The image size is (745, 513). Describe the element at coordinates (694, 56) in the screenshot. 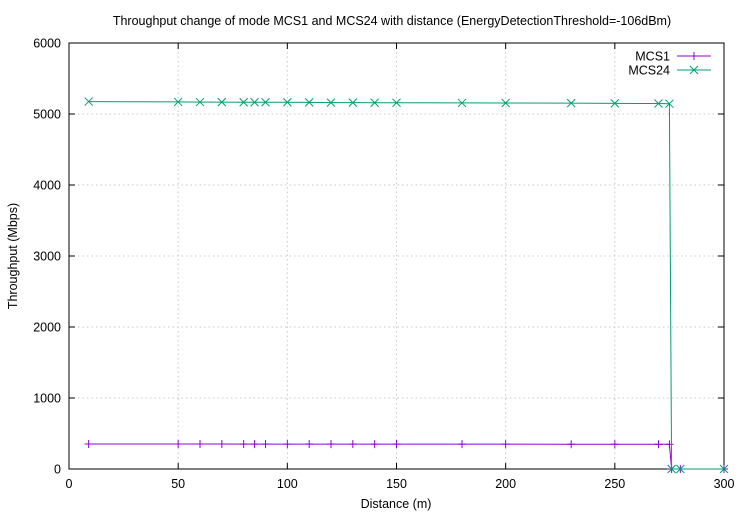

I see `legend-marker-mcs1` at that location.